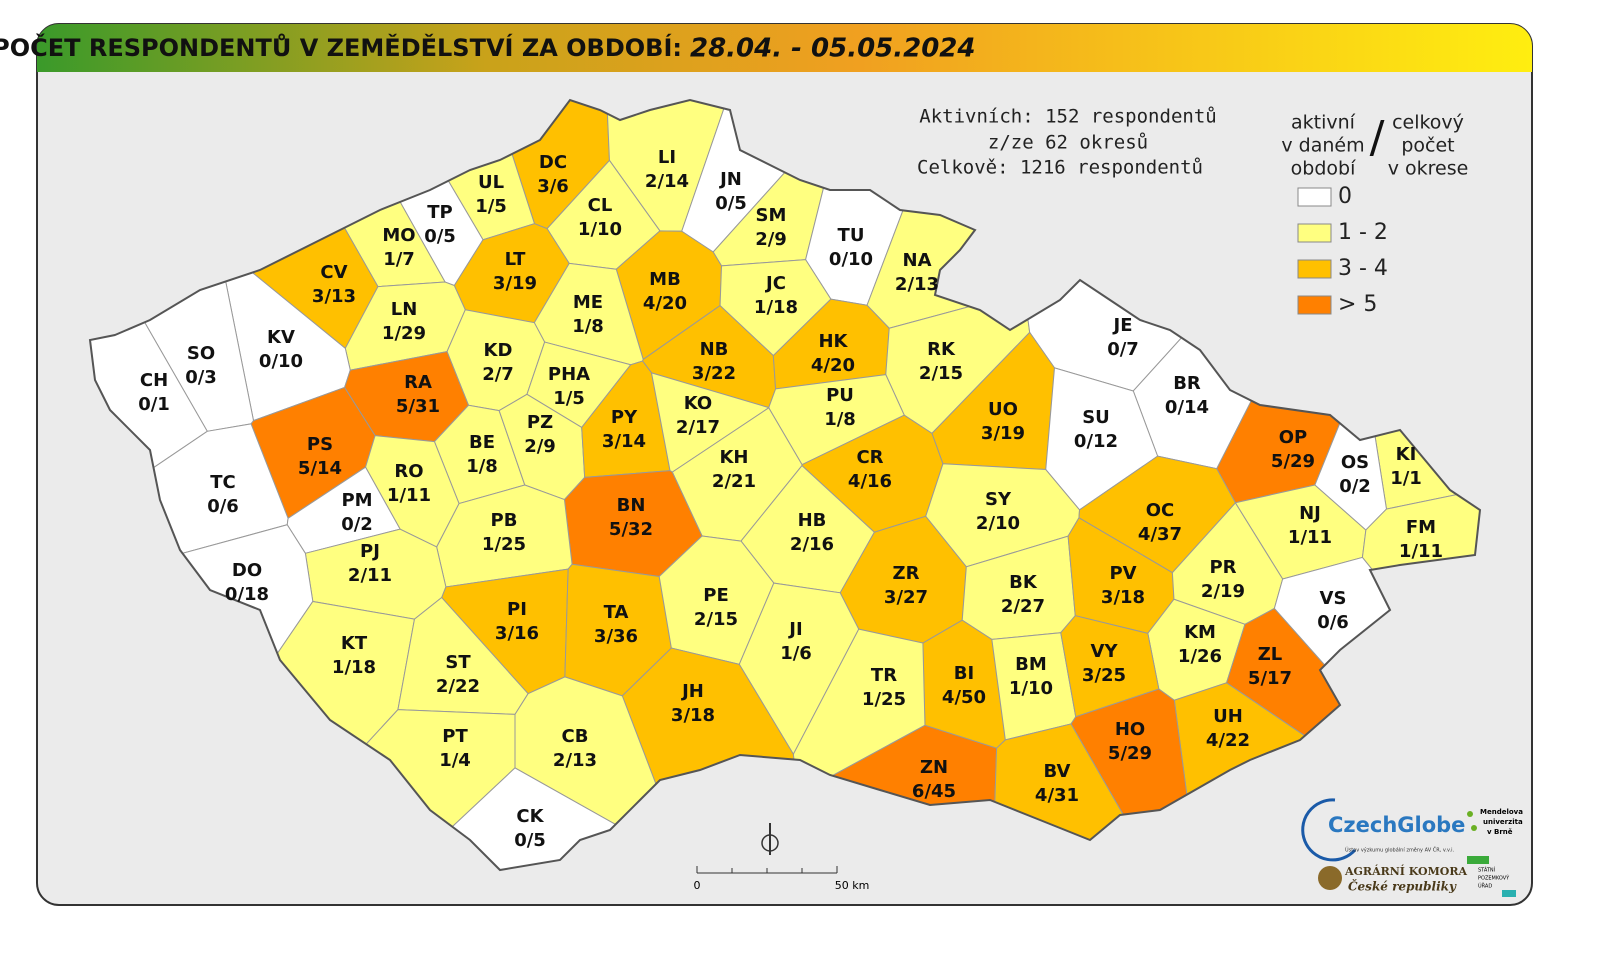 The image size is (1600, 954). What do you see at coordinates (730, 179) in the screenshot?
I see `district-code: JN` at bounding box center [730, 179].